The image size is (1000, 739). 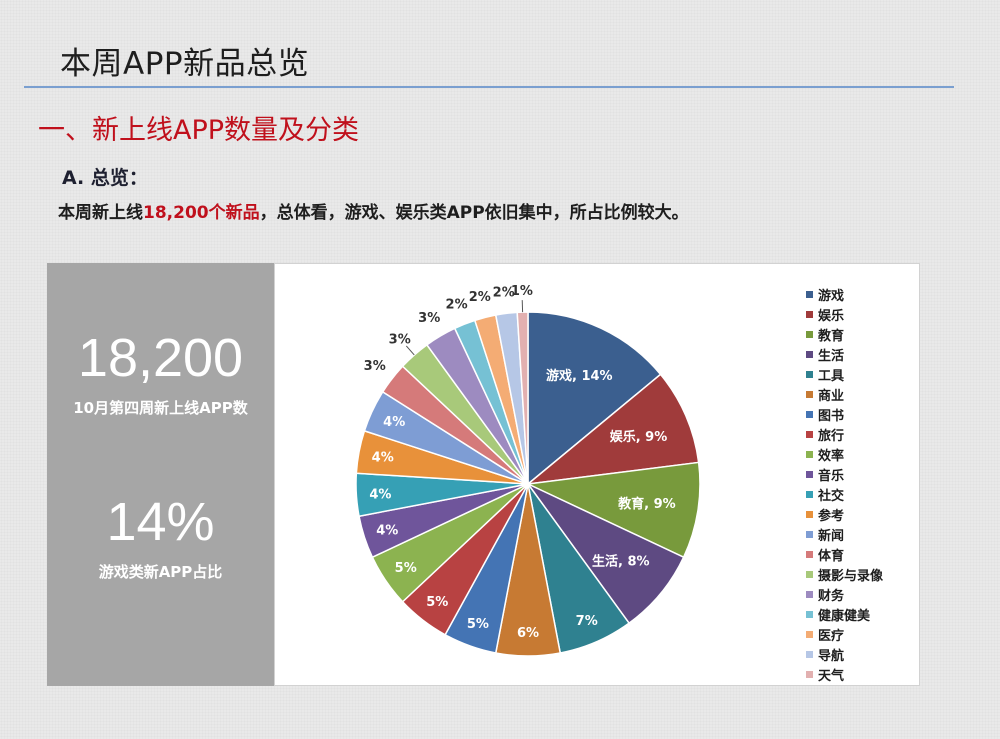 I want to click on legend-item-3: 生活, so click(x=861, y=354).